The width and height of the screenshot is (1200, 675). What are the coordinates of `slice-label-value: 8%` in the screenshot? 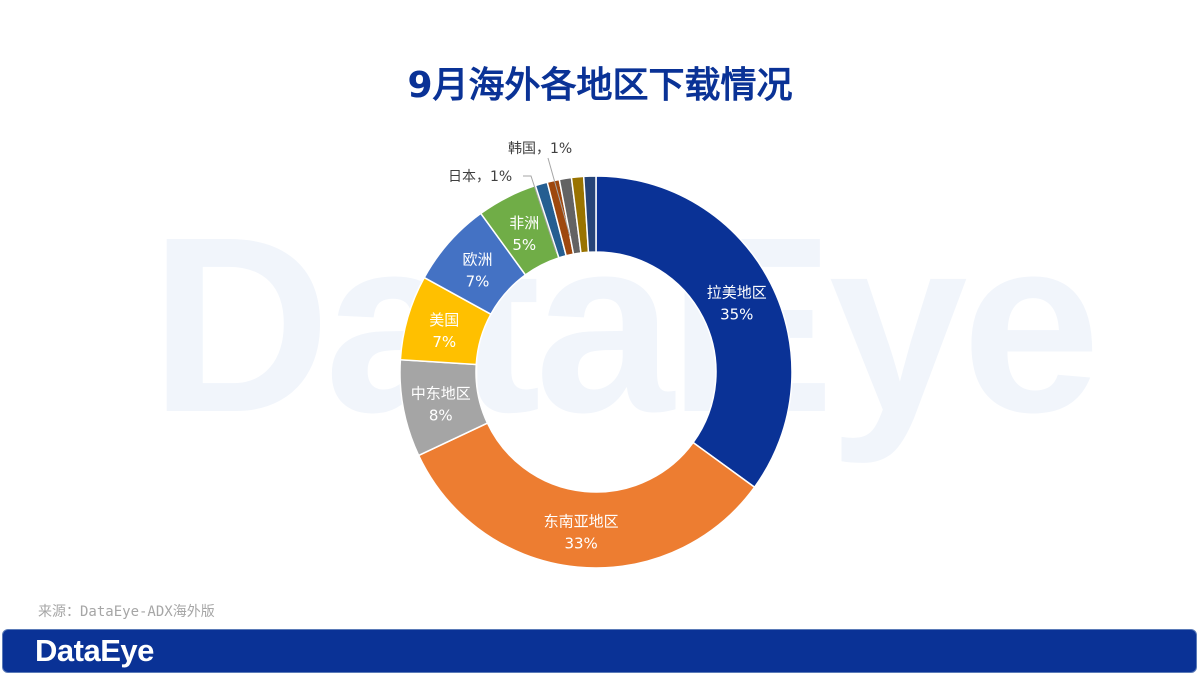 It's located at (441, 416).